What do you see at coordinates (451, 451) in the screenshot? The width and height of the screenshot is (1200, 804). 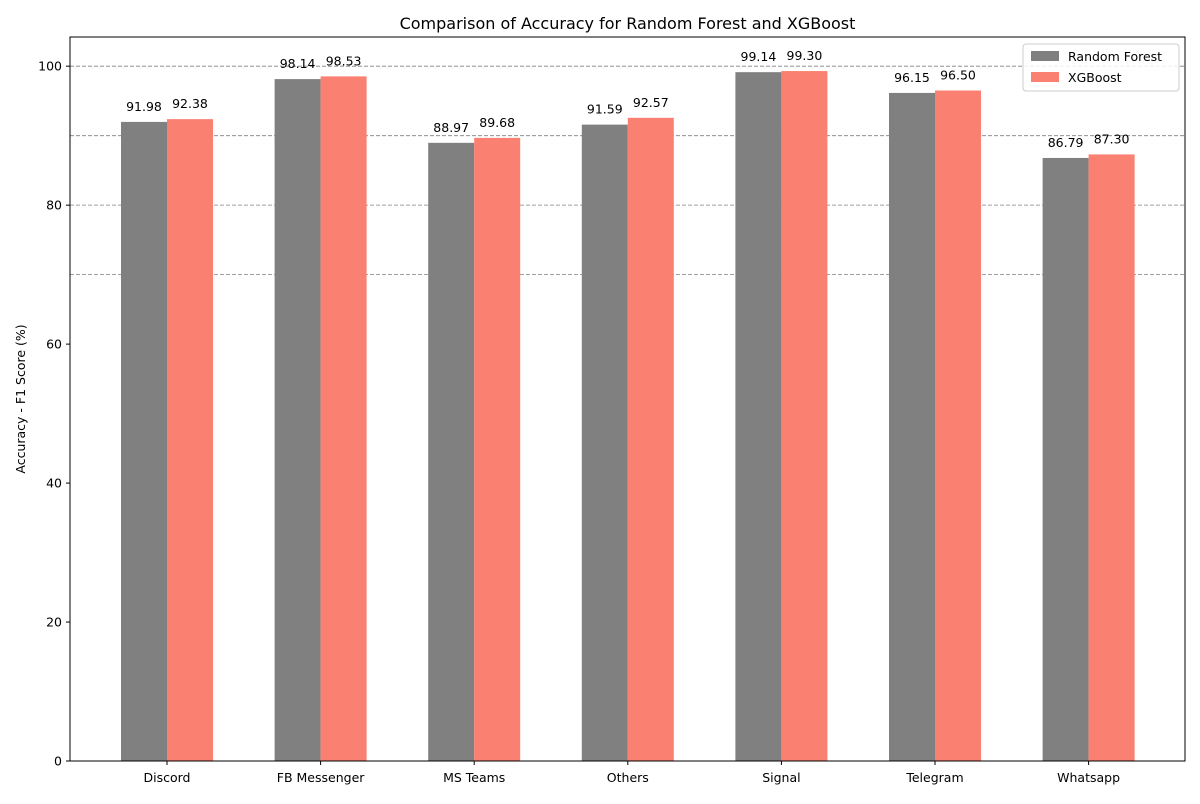 I see `bar-random-forest-ms-teams` at bounding box center [451, 451].